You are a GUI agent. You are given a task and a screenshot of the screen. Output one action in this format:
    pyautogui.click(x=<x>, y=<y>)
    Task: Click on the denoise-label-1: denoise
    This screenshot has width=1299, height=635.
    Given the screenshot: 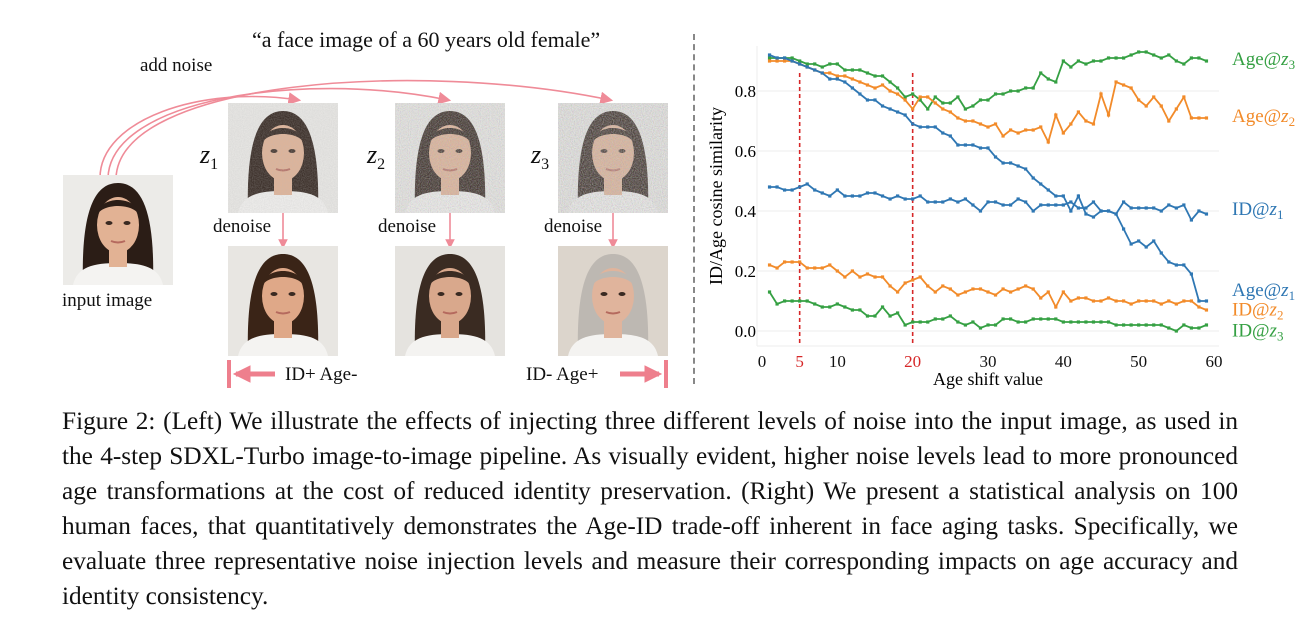 What is the action you would take?
    pyautogui.click(x=242, y=226)
    